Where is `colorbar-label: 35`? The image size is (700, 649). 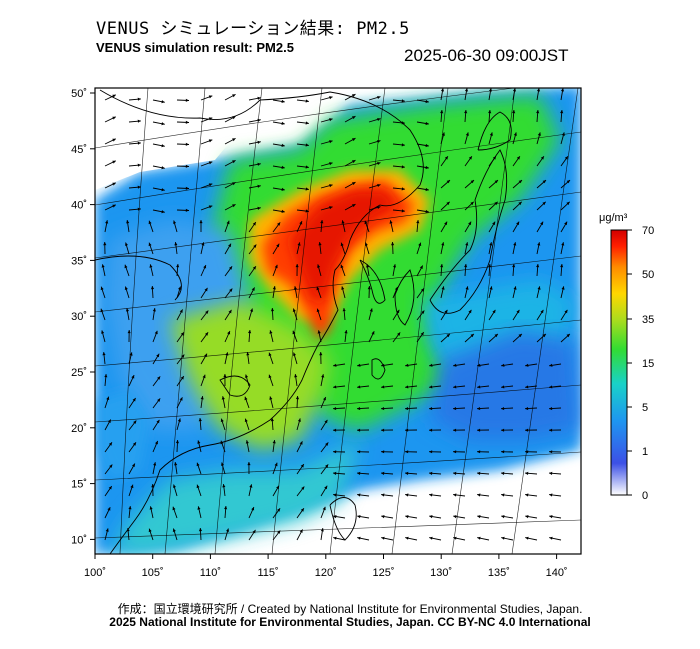
colorbar-label: 35 is located at coordinates (648, 320).